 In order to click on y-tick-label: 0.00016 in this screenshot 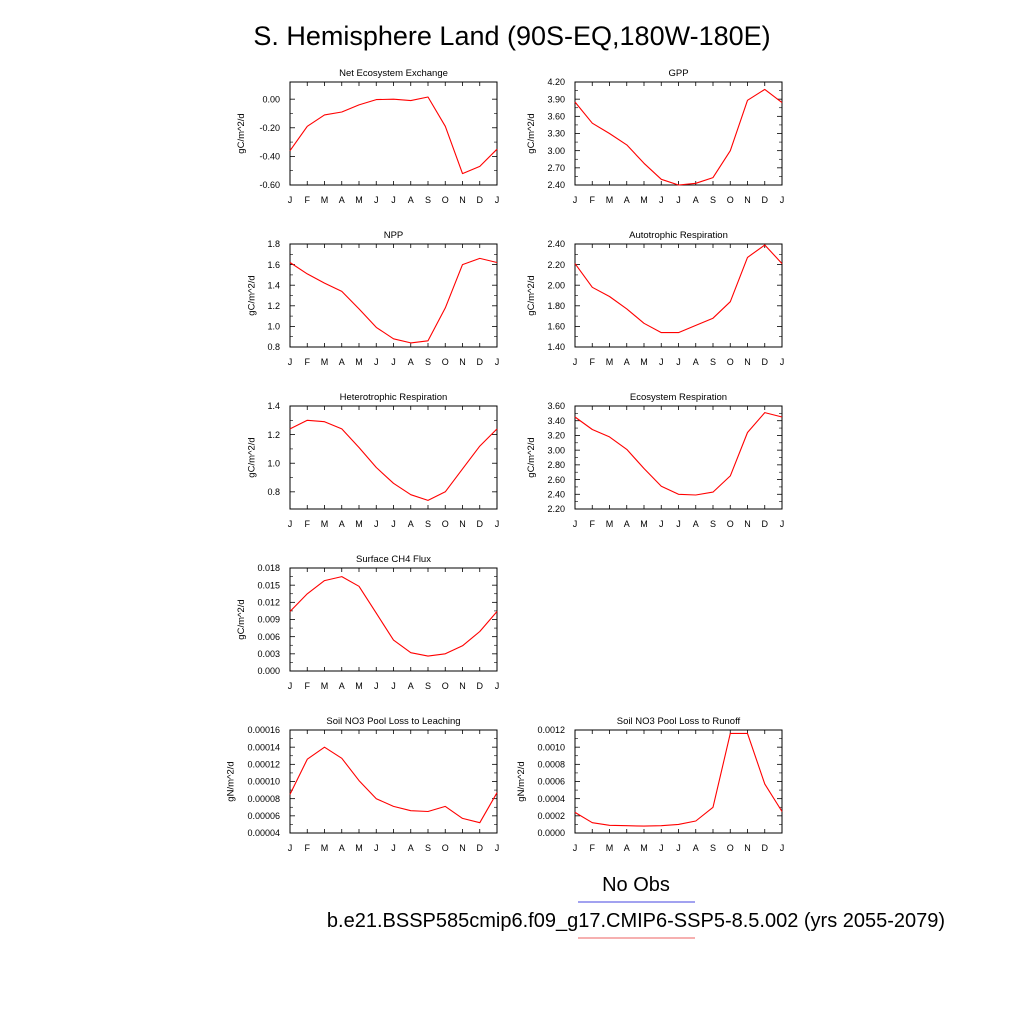, I will do `click(263, 730)`.